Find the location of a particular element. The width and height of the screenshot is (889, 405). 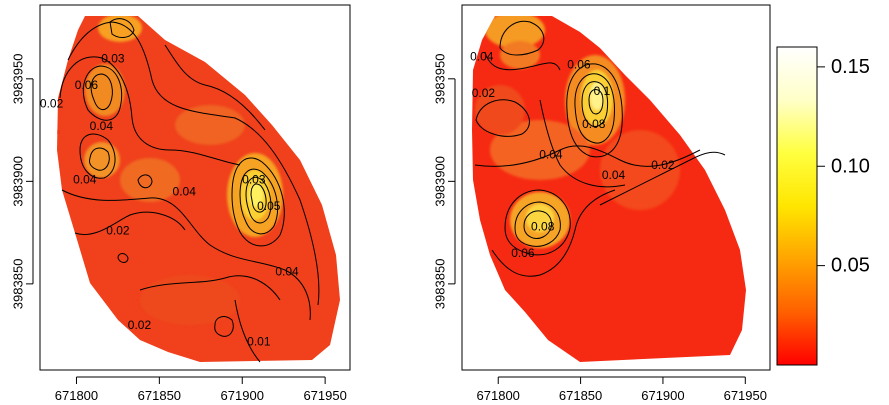

contour-labels-right: 0.040.020.060.10.080.040.040.020.080.06 is located at coordinates (572, 154).